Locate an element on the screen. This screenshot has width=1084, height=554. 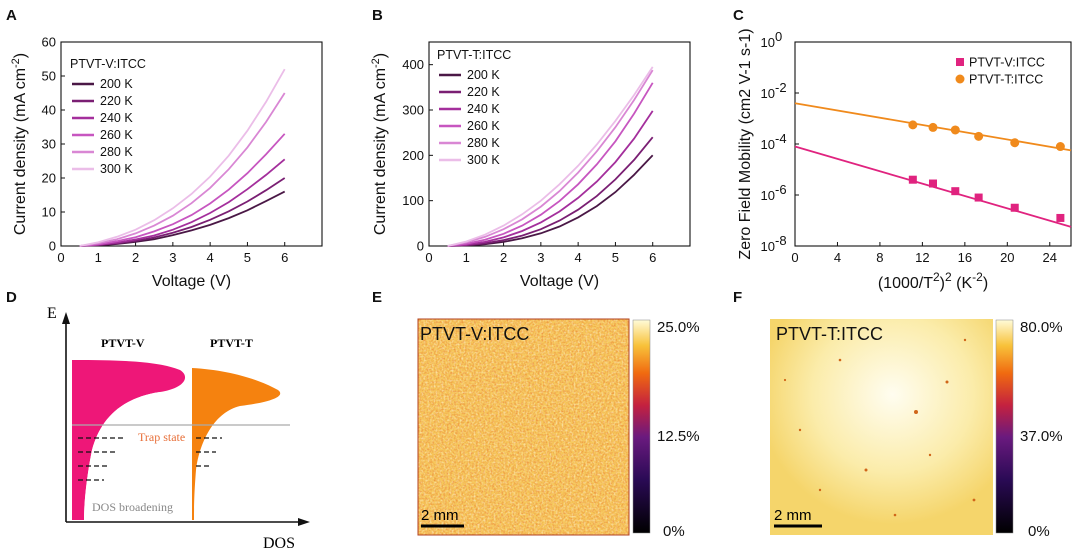
x-tick-label: 6 is located at coordinates (284, 257).